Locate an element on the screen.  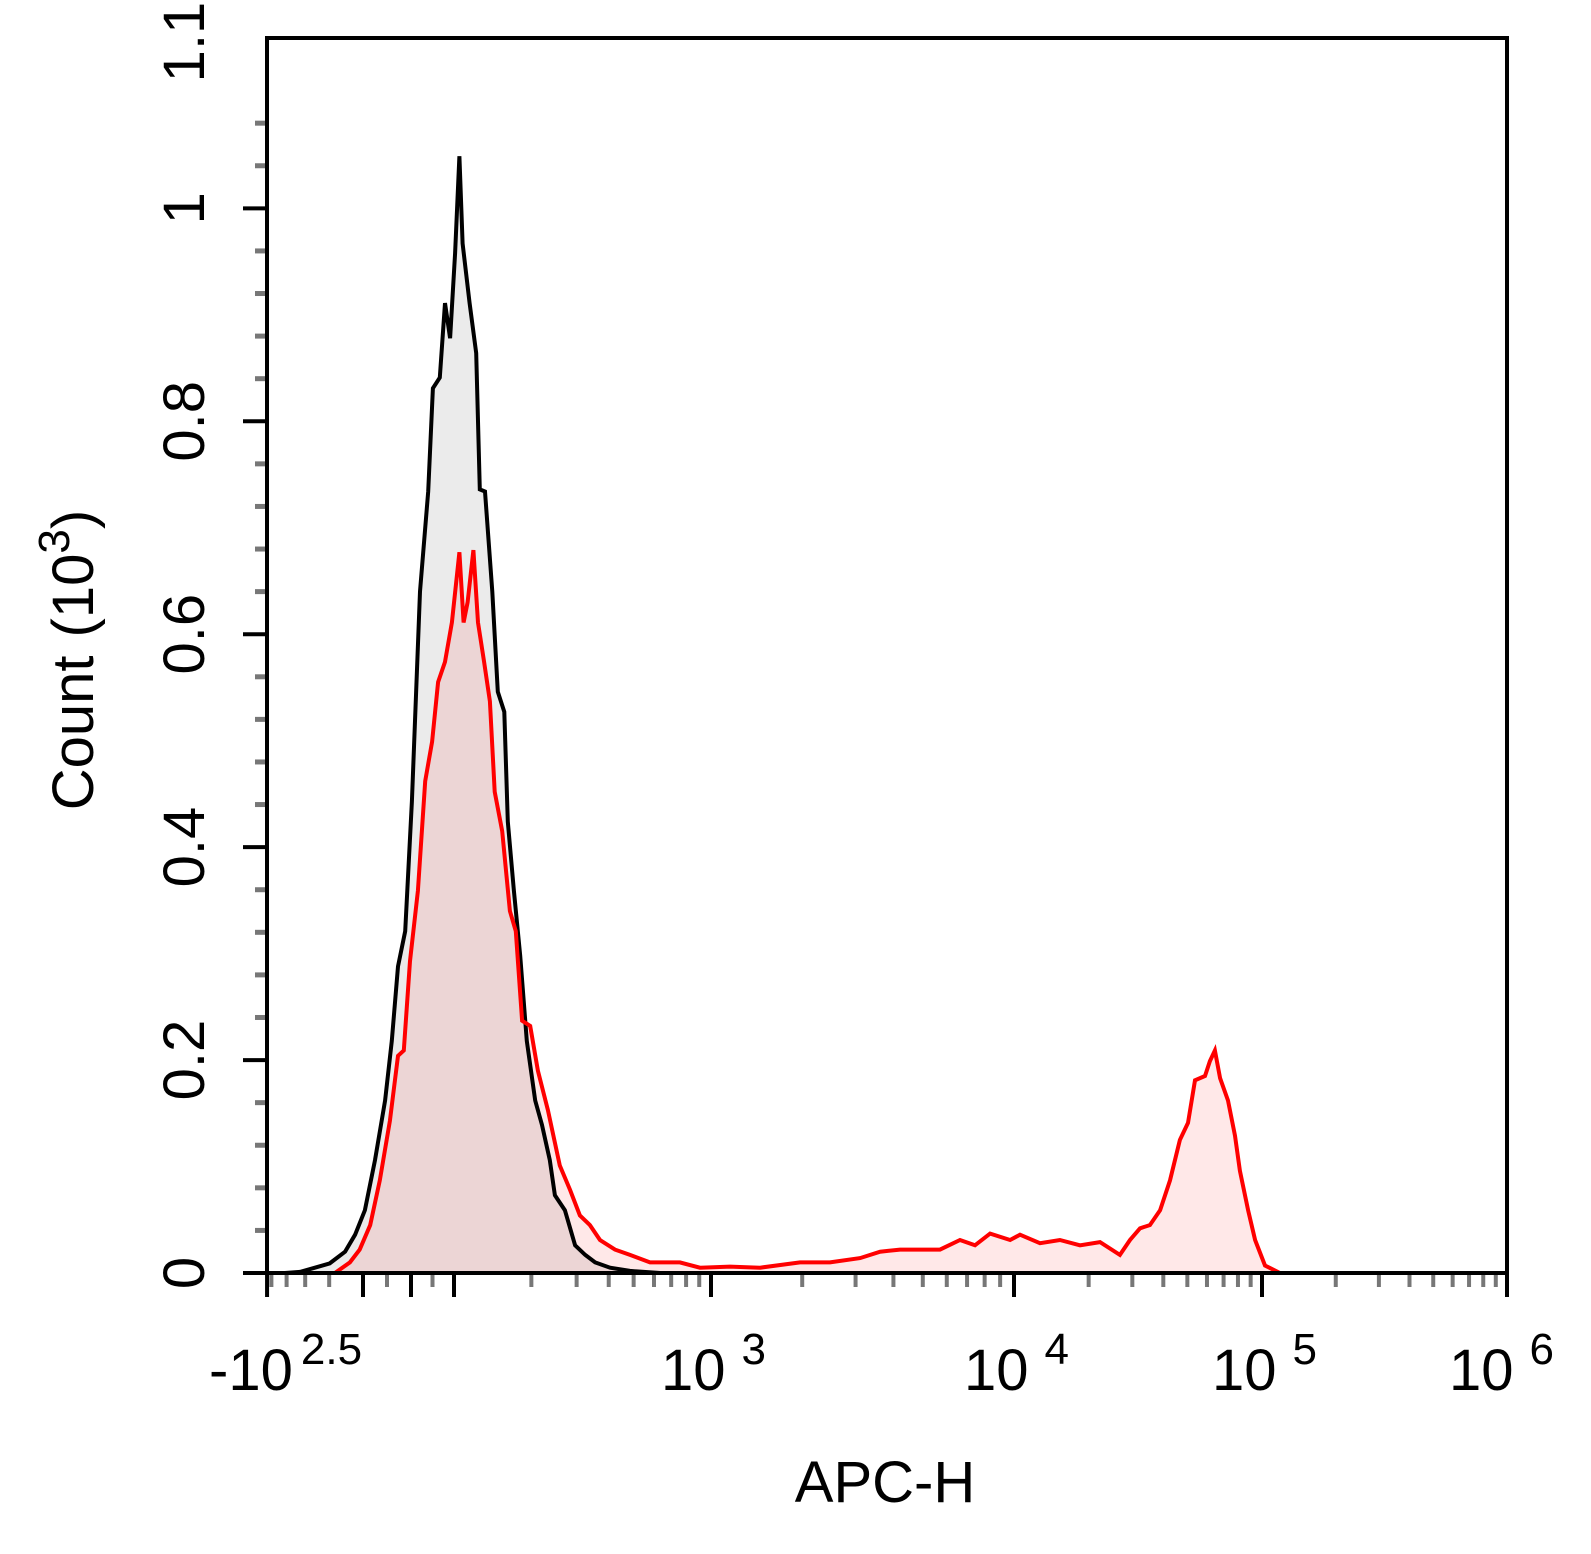
x-tick-label: 10 3 is located at coordinates (713, 1364).